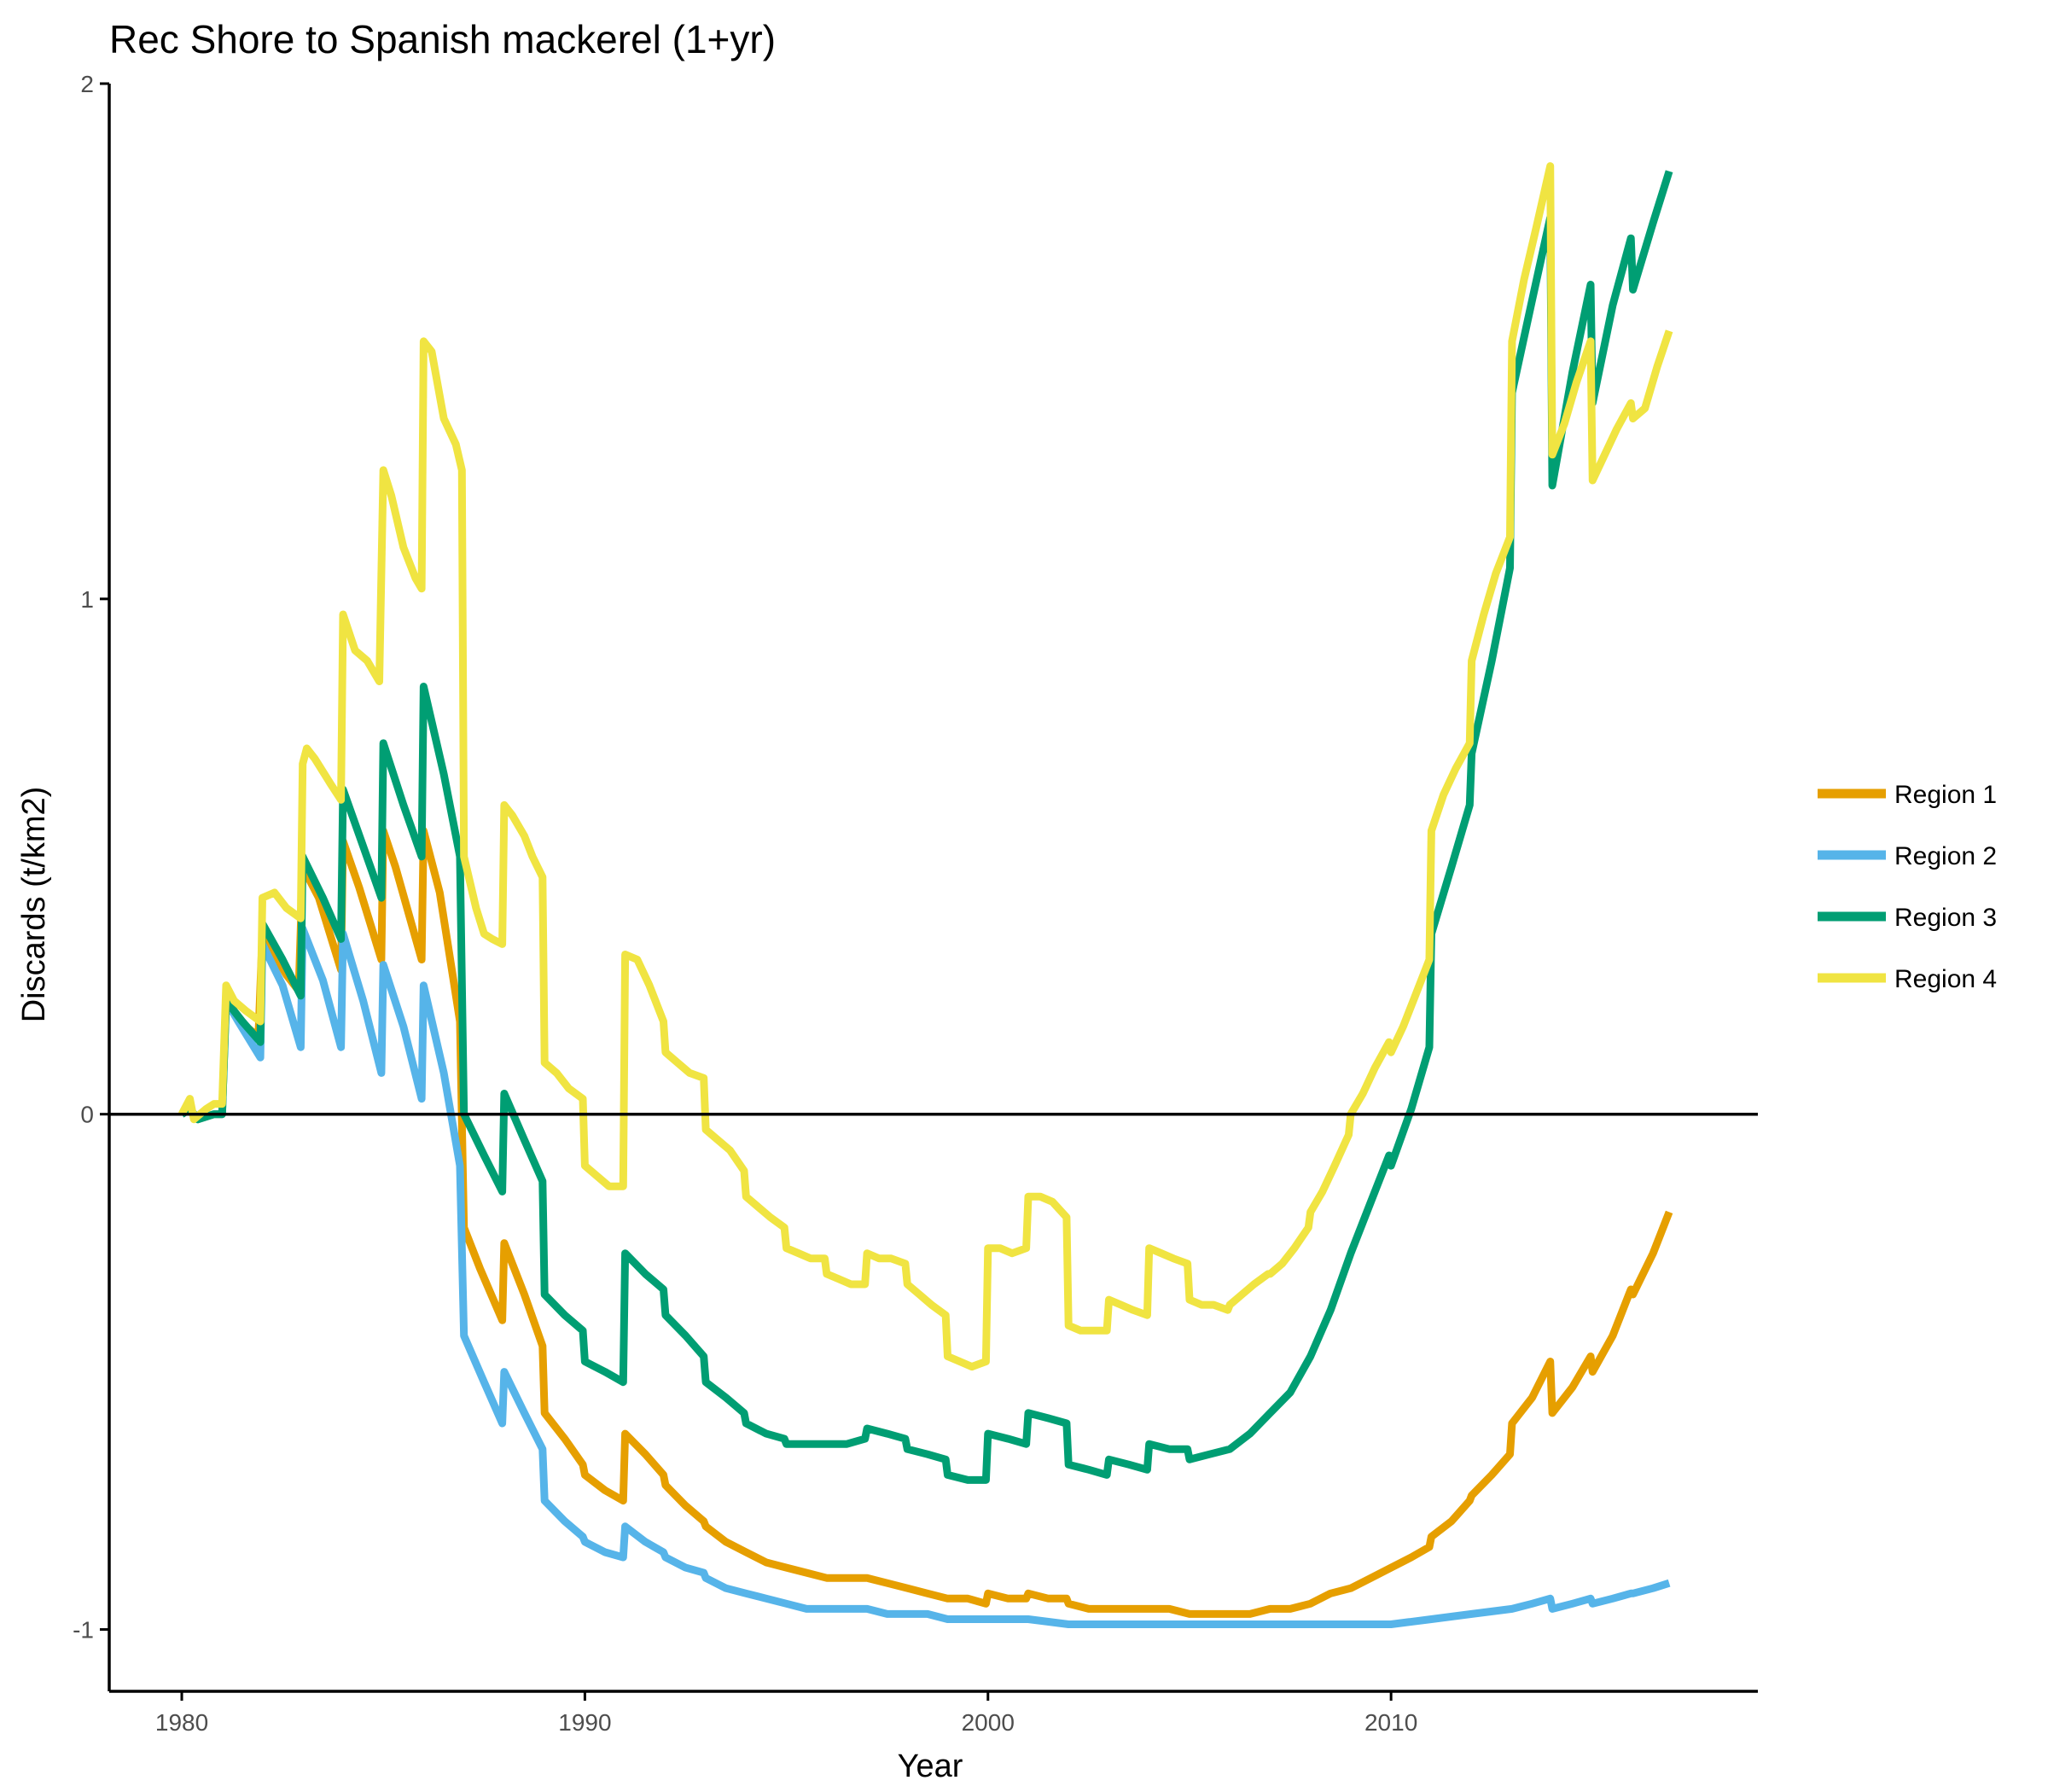  Describe the element at coordinates (786, 1713) in the screenshot. I see `x-axis-ticks: 1980 1990 2000 2010` at that location.